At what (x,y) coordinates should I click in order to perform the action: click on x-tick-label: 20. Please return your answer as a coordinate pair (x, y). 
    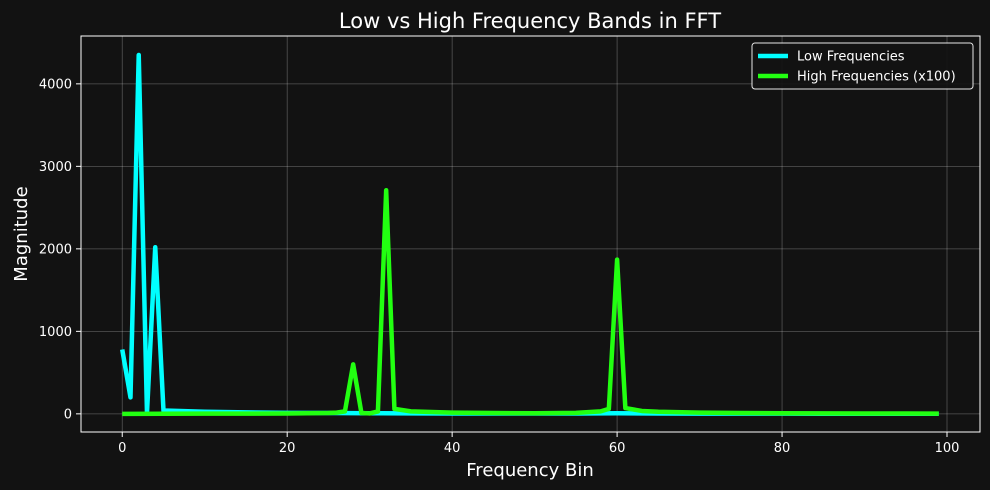
    Looking at the image, I should click on (287, 448).